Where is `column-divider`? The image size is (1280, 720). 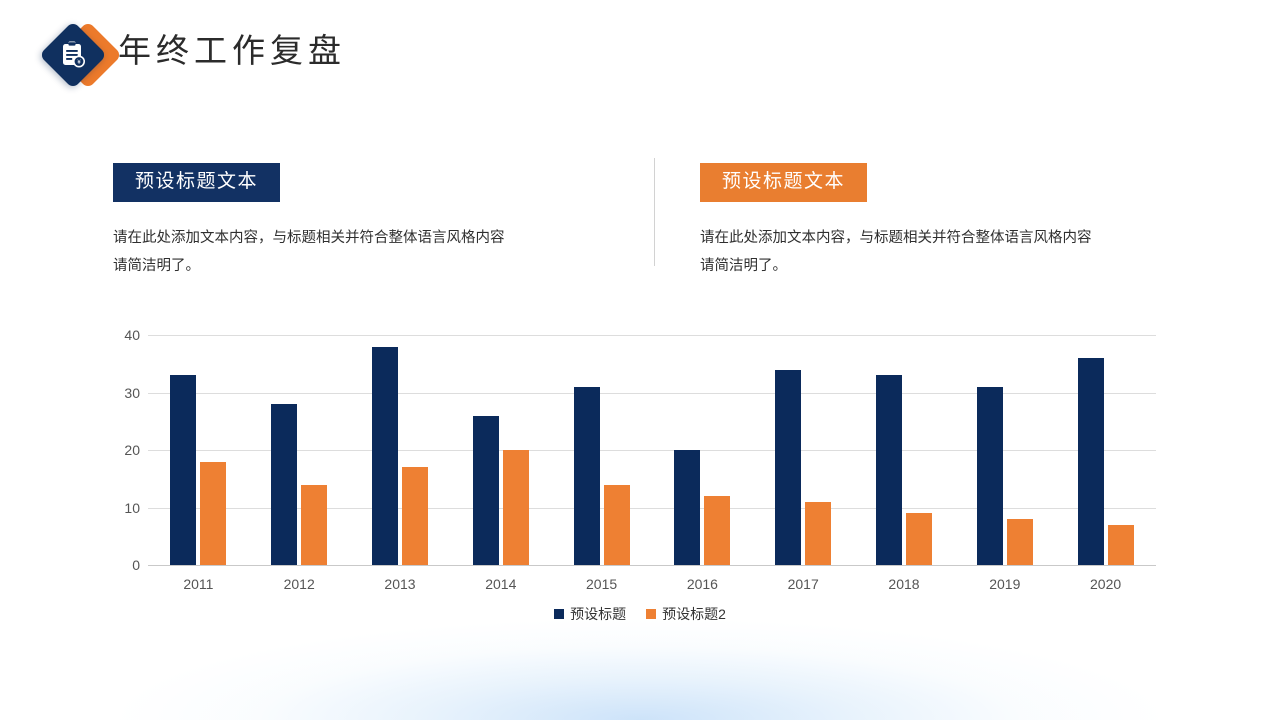
column-divider is located at coordinates (654, 212).